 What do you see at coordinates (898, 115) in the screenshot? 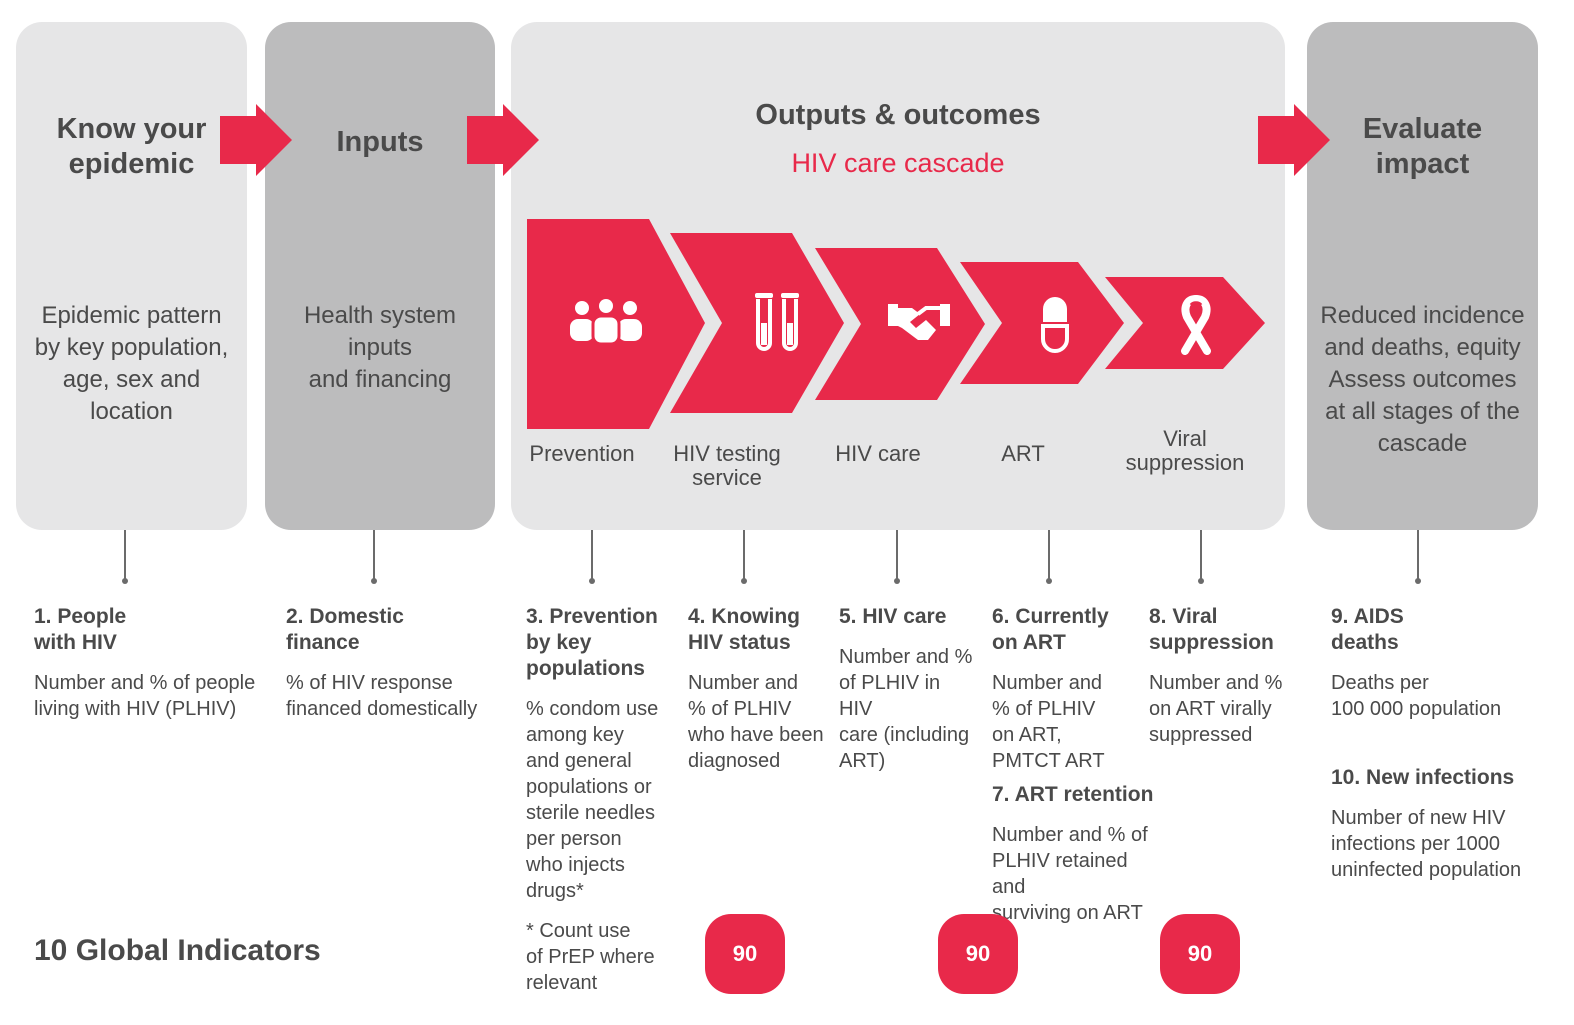
I see `outputs-outcomes-title: Outputs & outcomes` at bounding box center [898, 115].